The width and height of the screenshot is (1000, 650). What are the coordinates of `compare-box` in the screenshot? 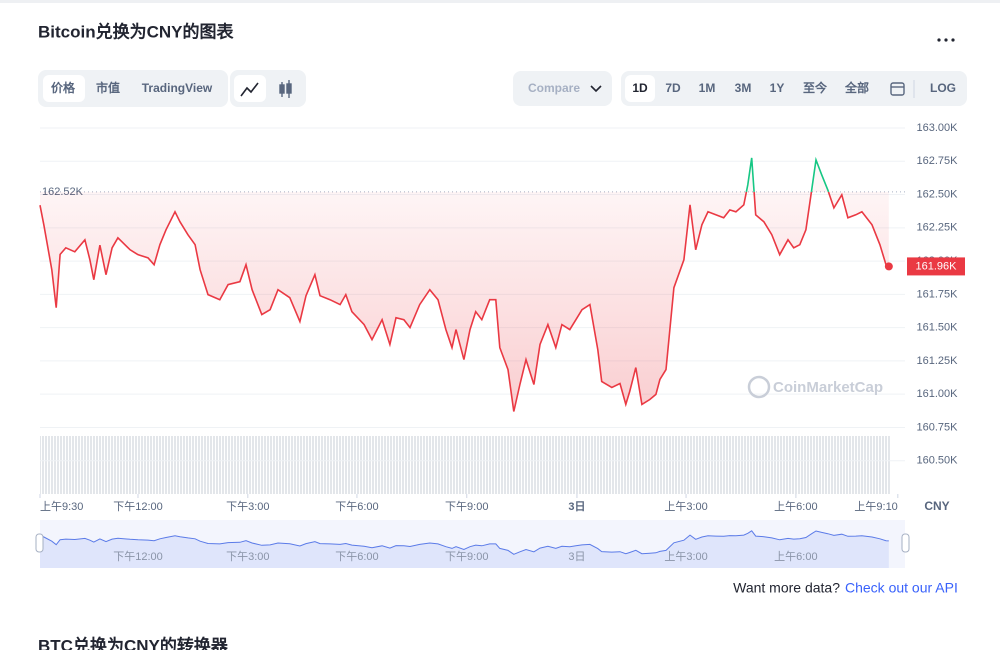 It's located at (562, 88).